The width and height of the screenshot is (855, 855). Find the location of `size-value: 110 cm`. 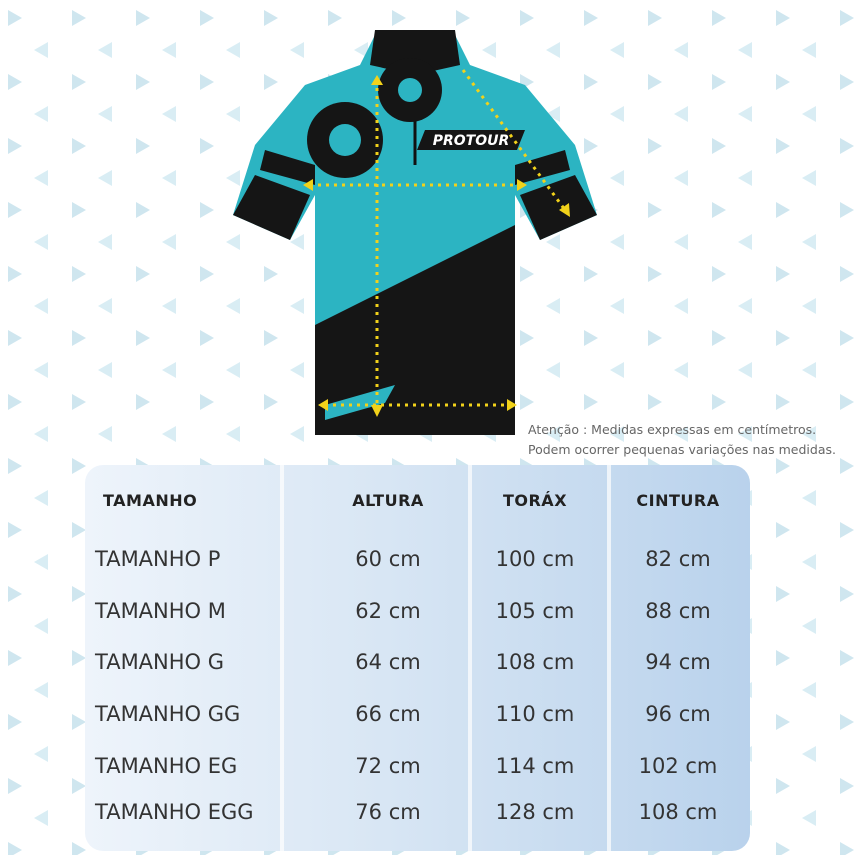

size-value: 110 cm is located at coordinates (535, 714).